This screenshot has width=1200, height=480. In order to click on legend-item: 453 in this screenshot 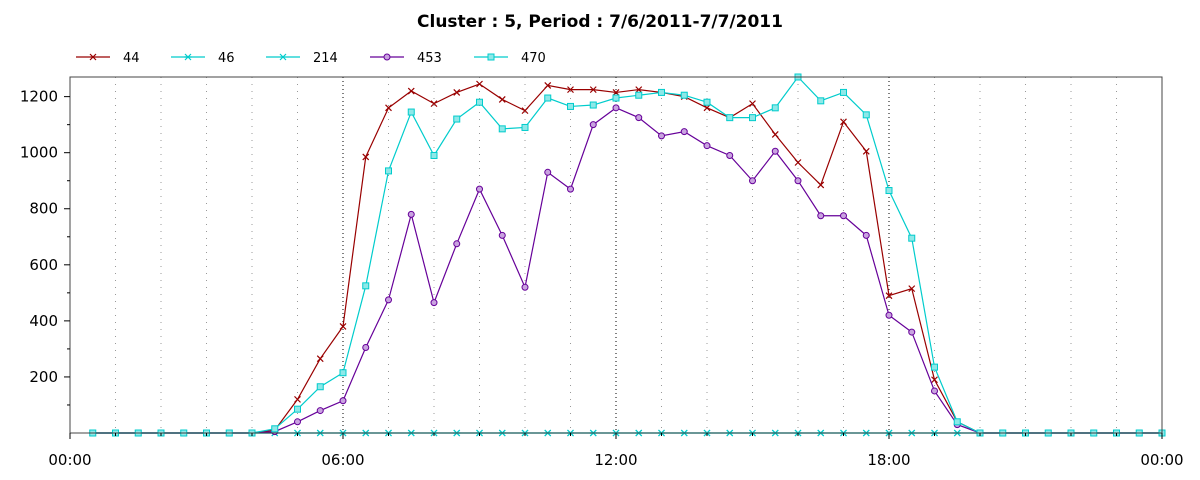, I will do `click(406, 58)`.